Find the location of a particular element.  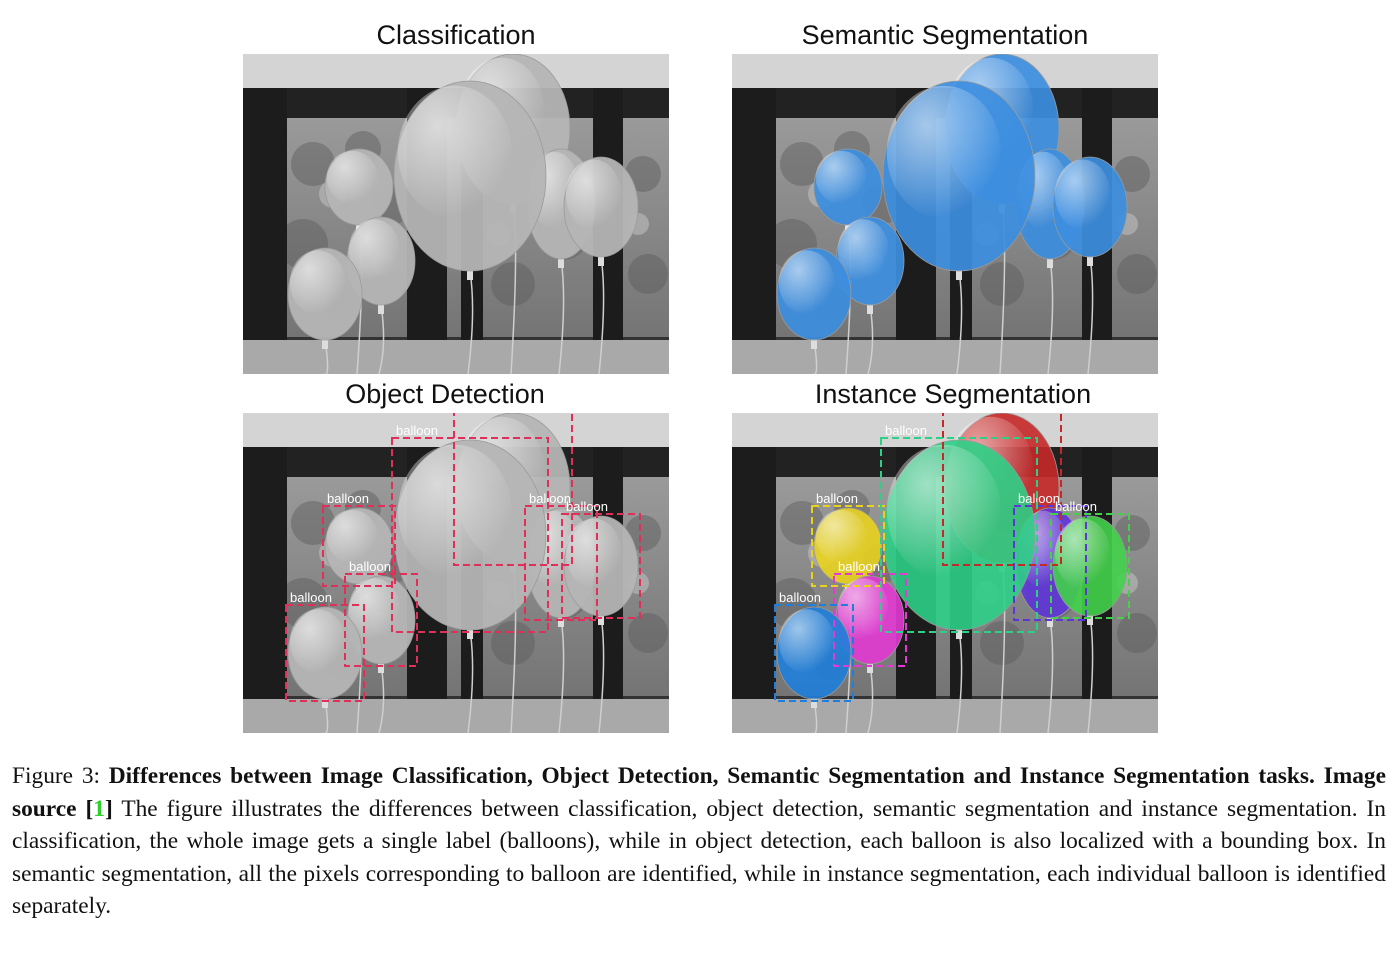

figure-label: Figure 3: is located at coordinates (56, 776).